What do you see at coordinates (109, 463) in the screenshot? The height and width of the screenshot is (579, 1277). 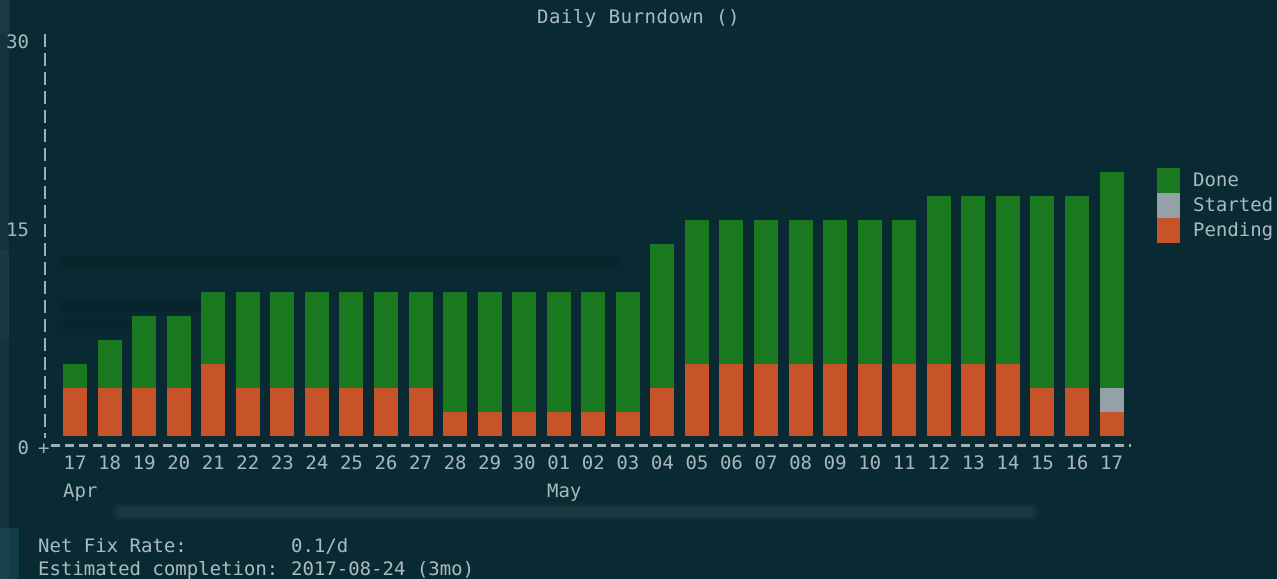 I see `x-tick-label-18: 18` at bounding box center [109, 463].